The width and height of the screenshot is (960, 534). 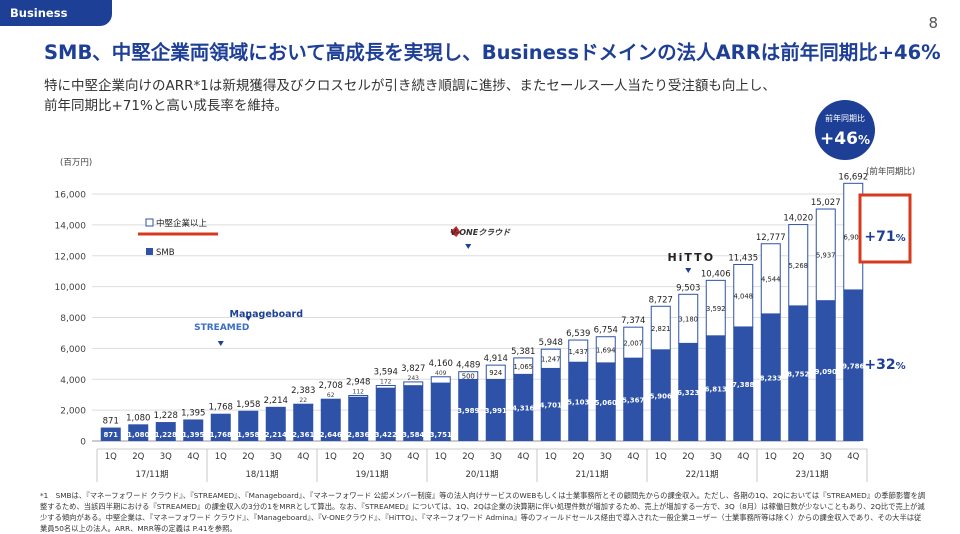 I want to click on bar-total-label: 2,383, so click(x=303, y=391).